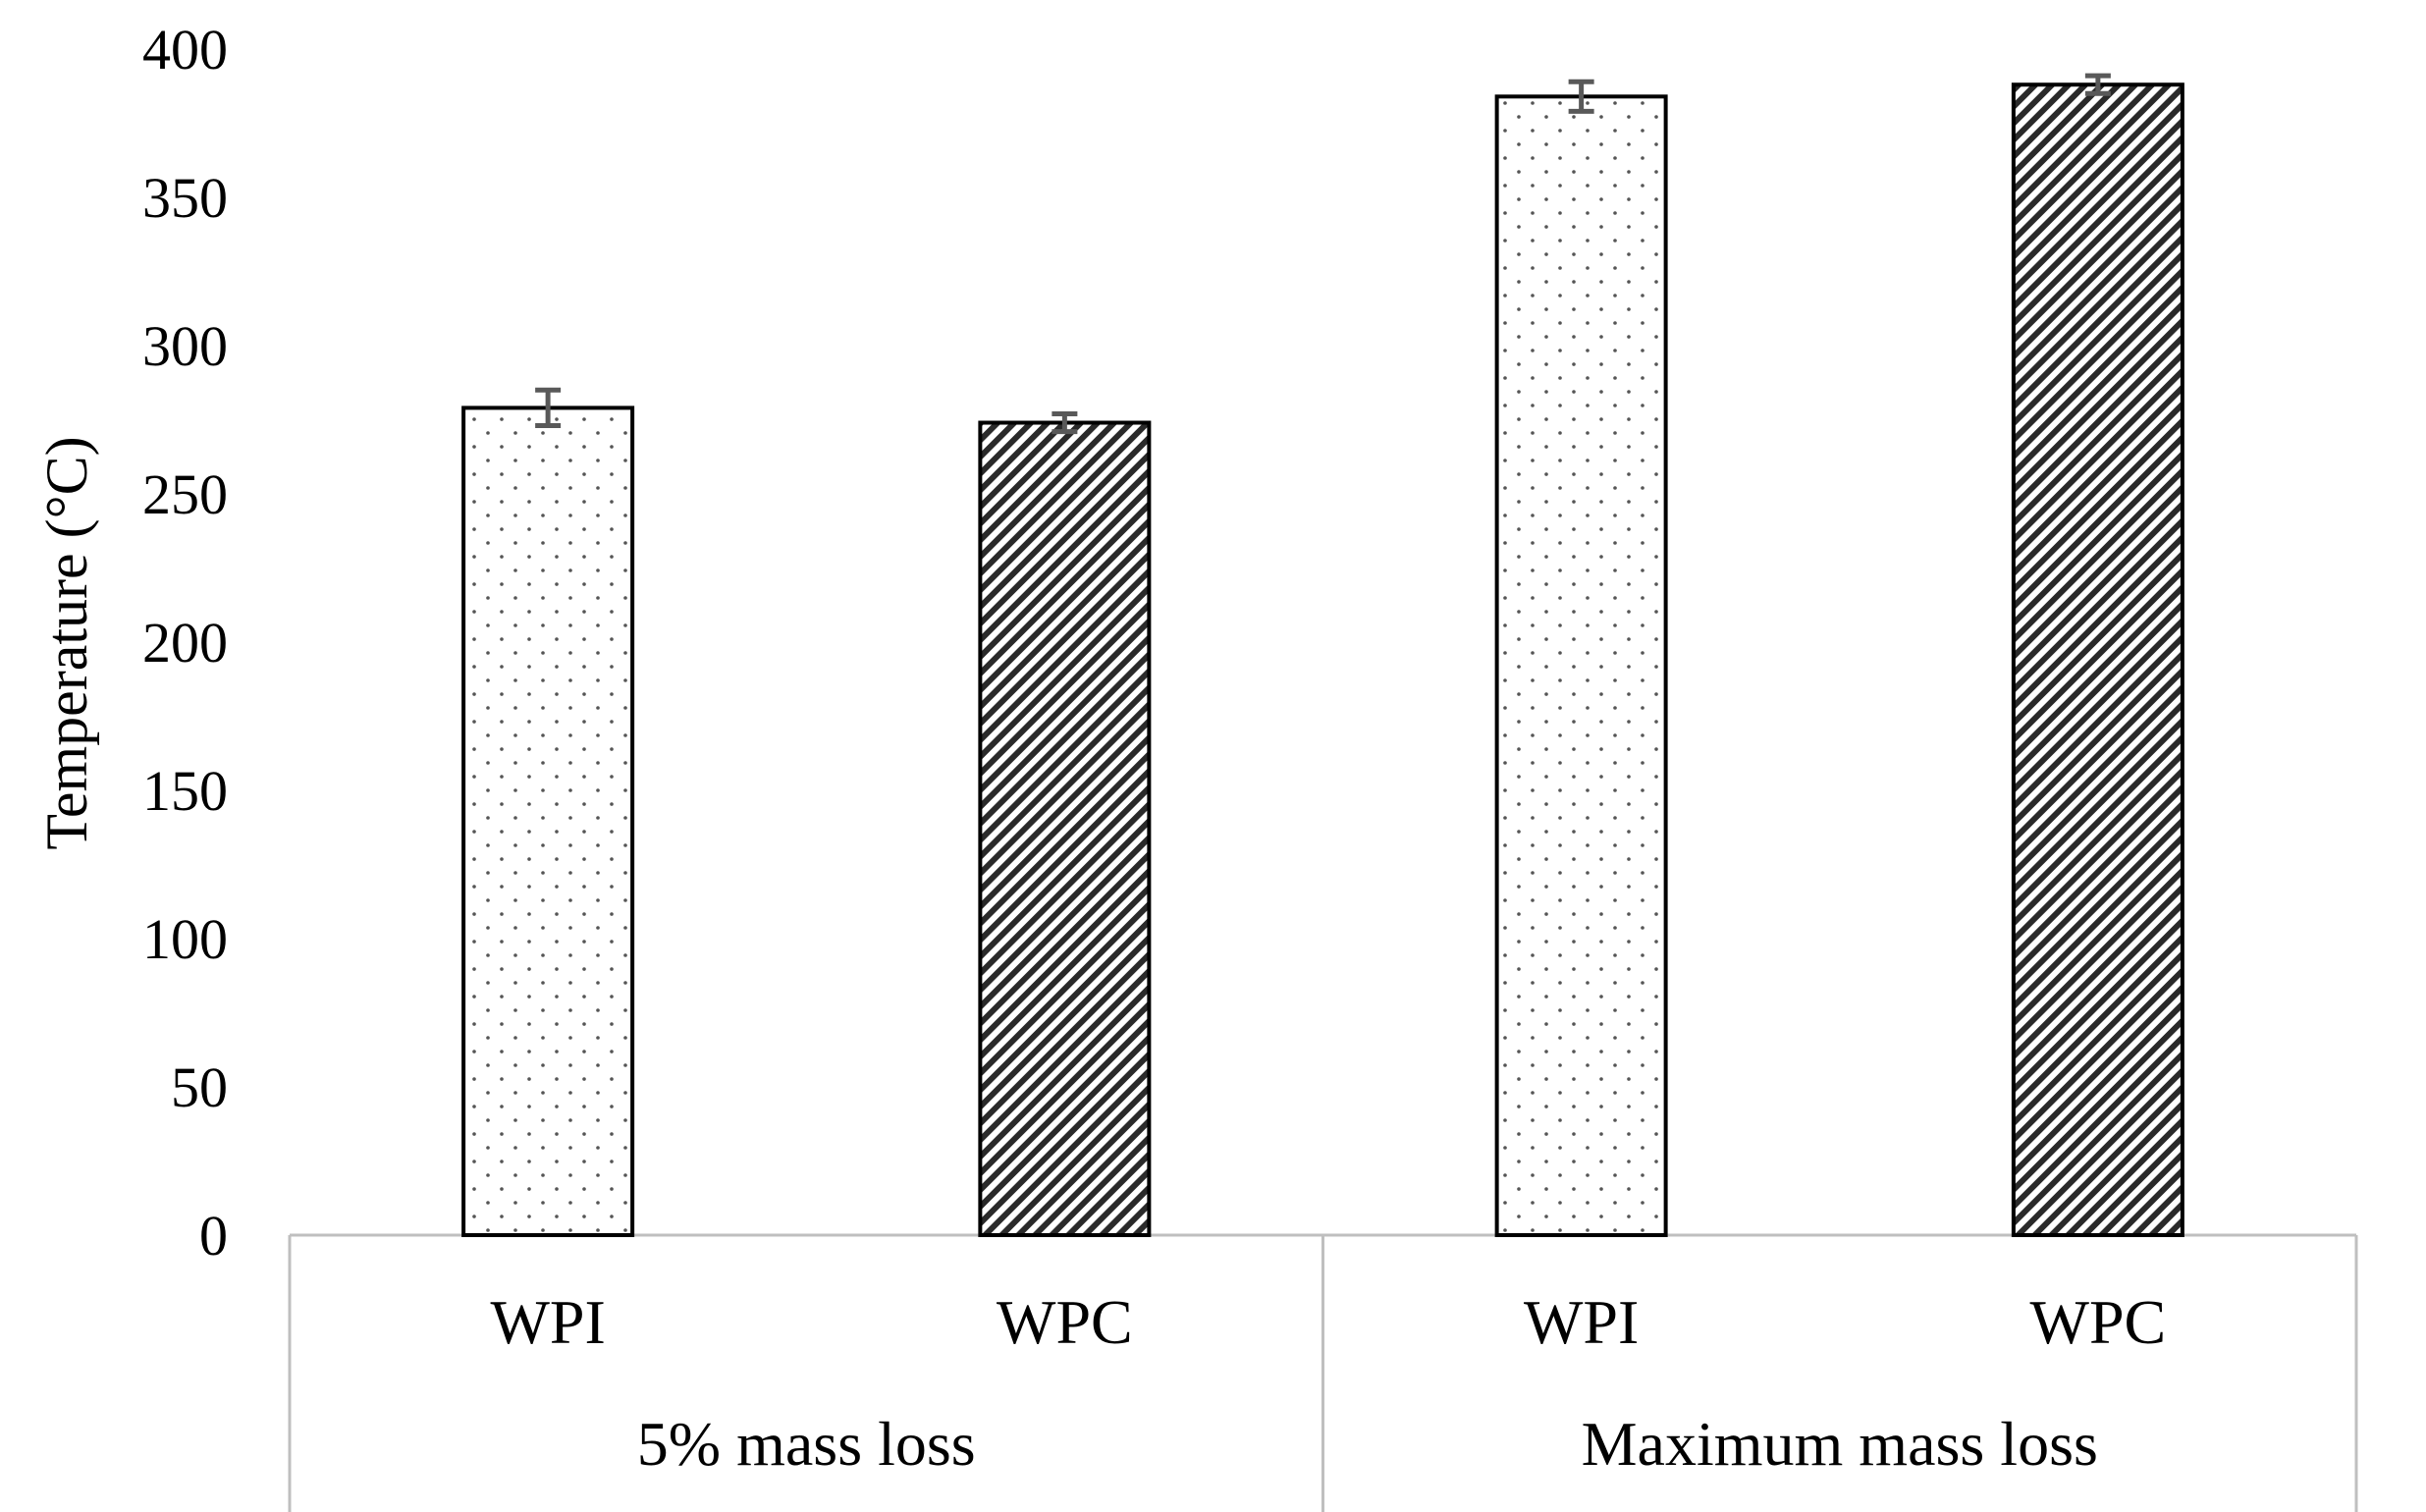  Describe the element at coordinates (548, 822) in the screenshot. I see `bar-wpi-five-percent` at that location.